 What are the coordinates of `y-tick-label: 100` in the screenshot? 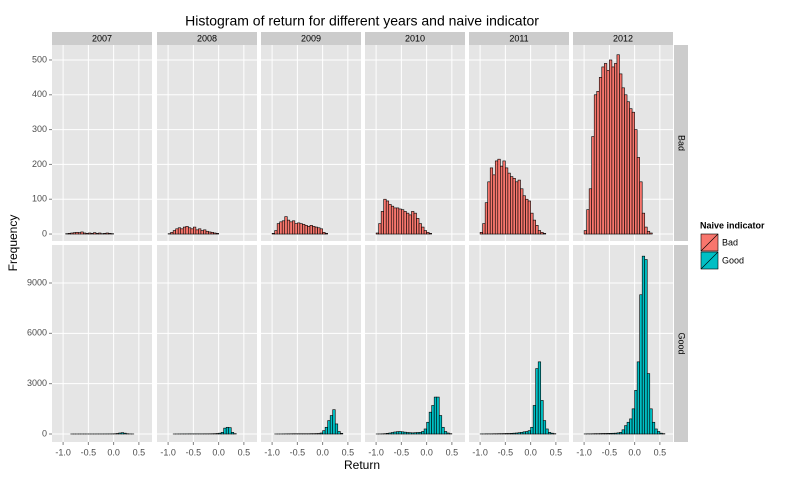 It's located at (39, 199).